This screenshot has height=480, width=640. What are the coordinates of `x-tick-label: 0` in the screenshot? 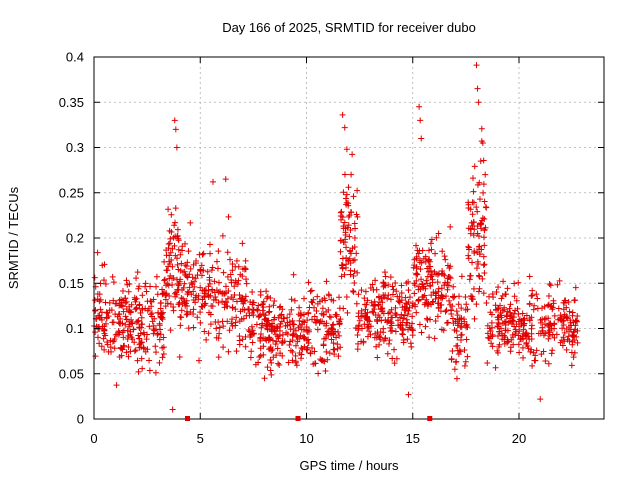 It's located at (93, 438).